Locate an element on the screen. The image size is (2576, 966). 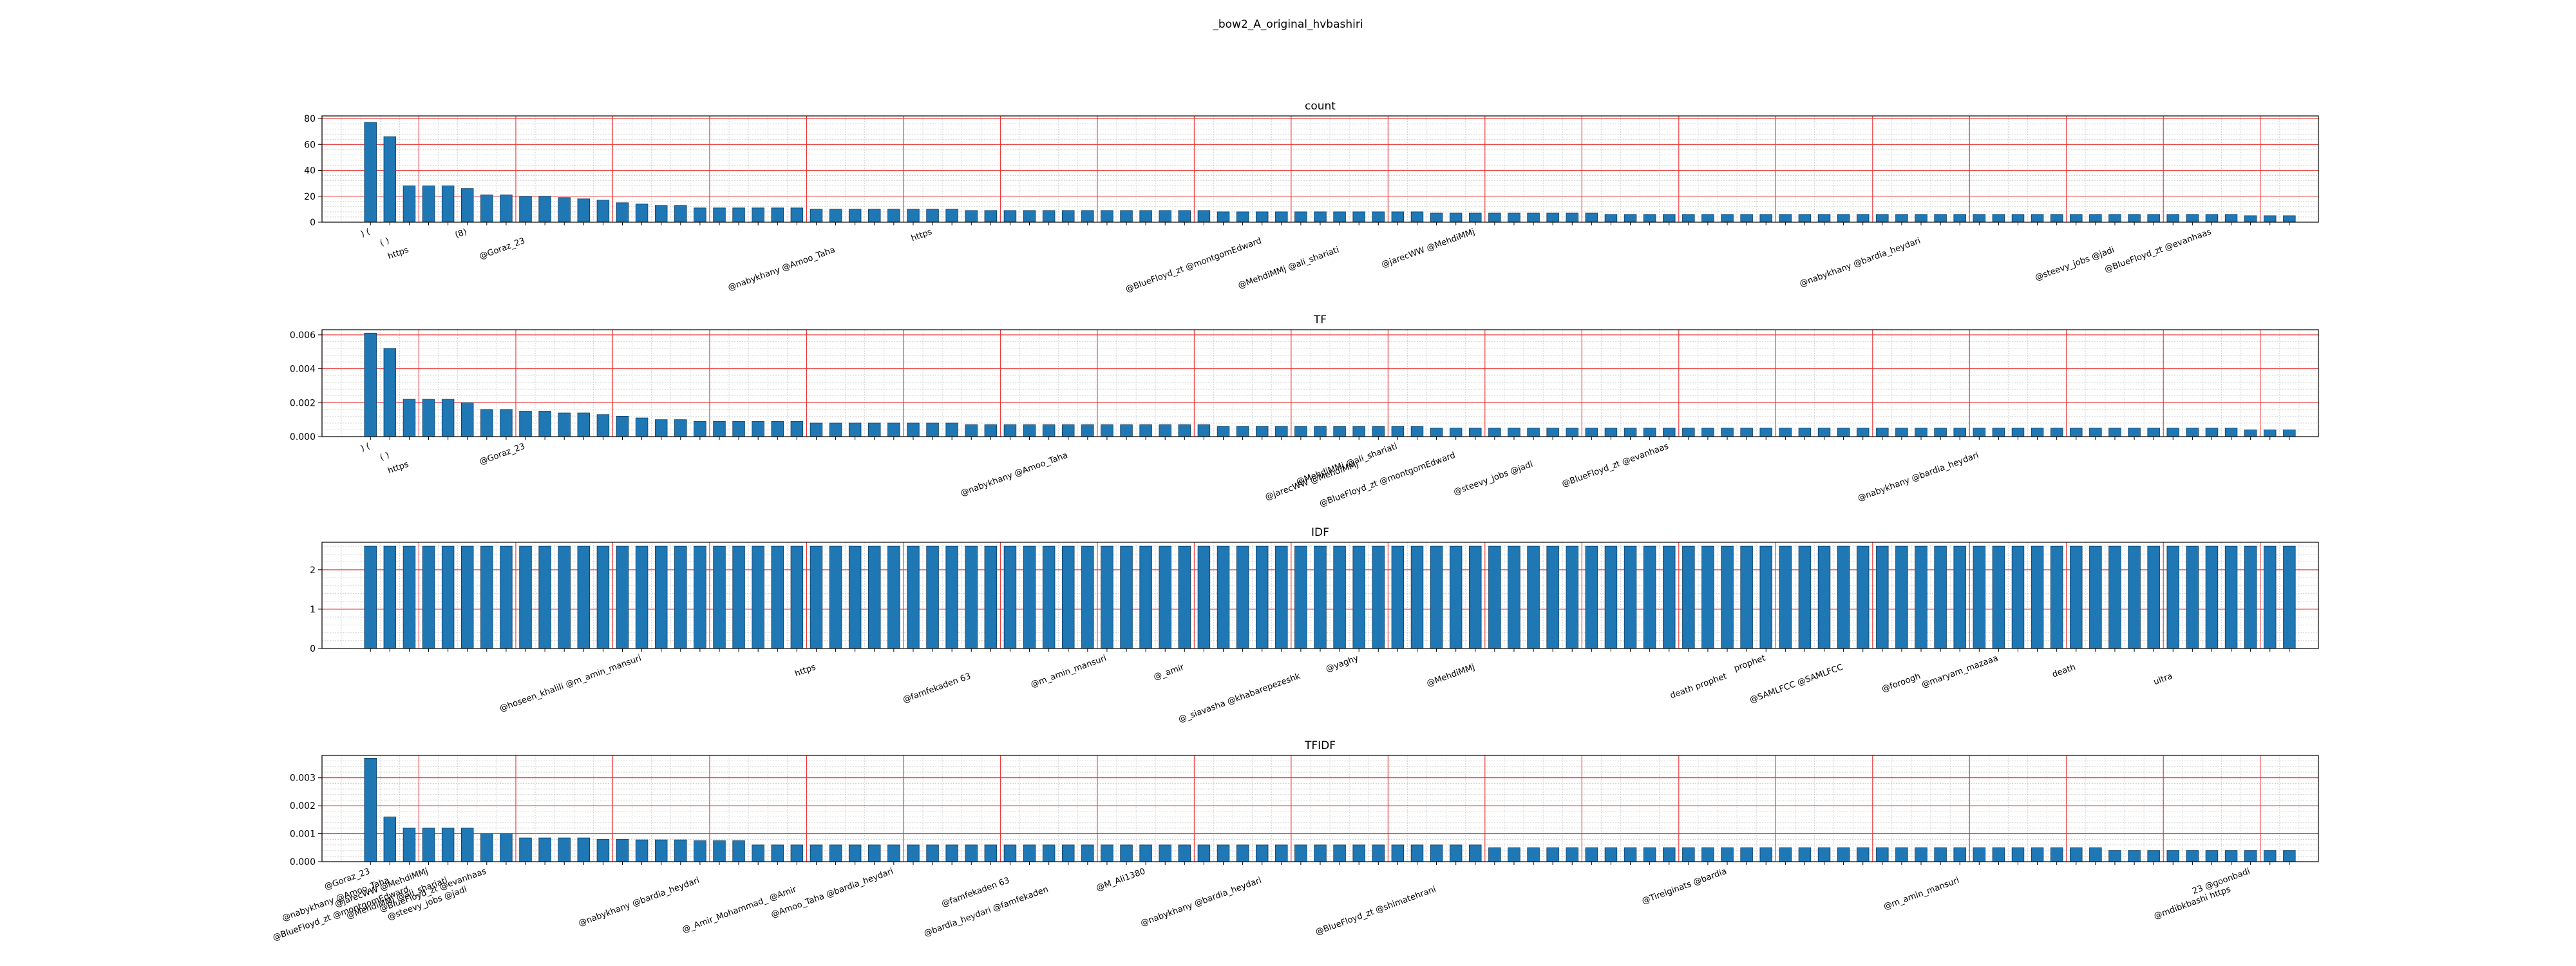
subplot-title: IDF is located at coordinates (1320, 532).